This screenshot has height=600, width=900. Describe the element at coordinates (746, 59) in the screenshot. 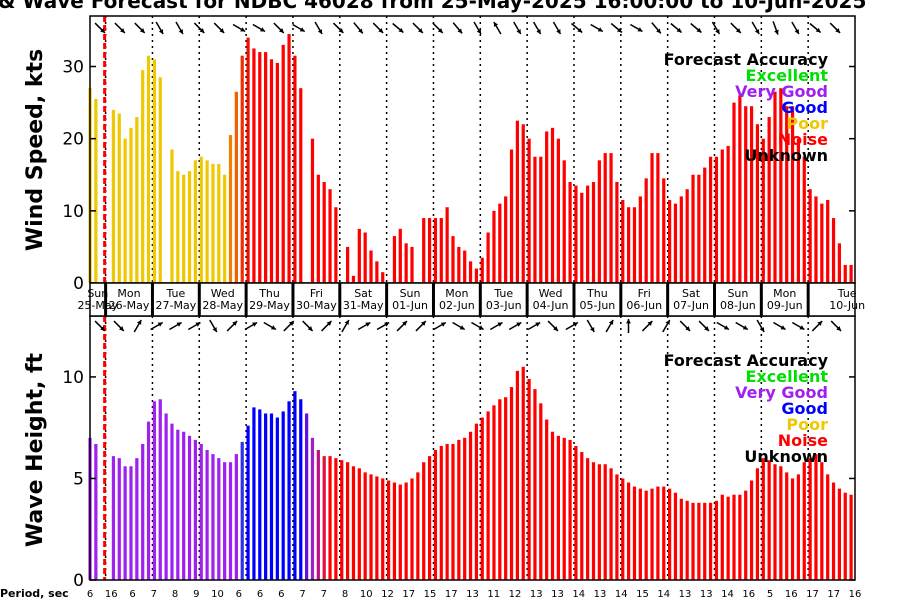

I see `legend-title: Forecast Accuracy` at that location.